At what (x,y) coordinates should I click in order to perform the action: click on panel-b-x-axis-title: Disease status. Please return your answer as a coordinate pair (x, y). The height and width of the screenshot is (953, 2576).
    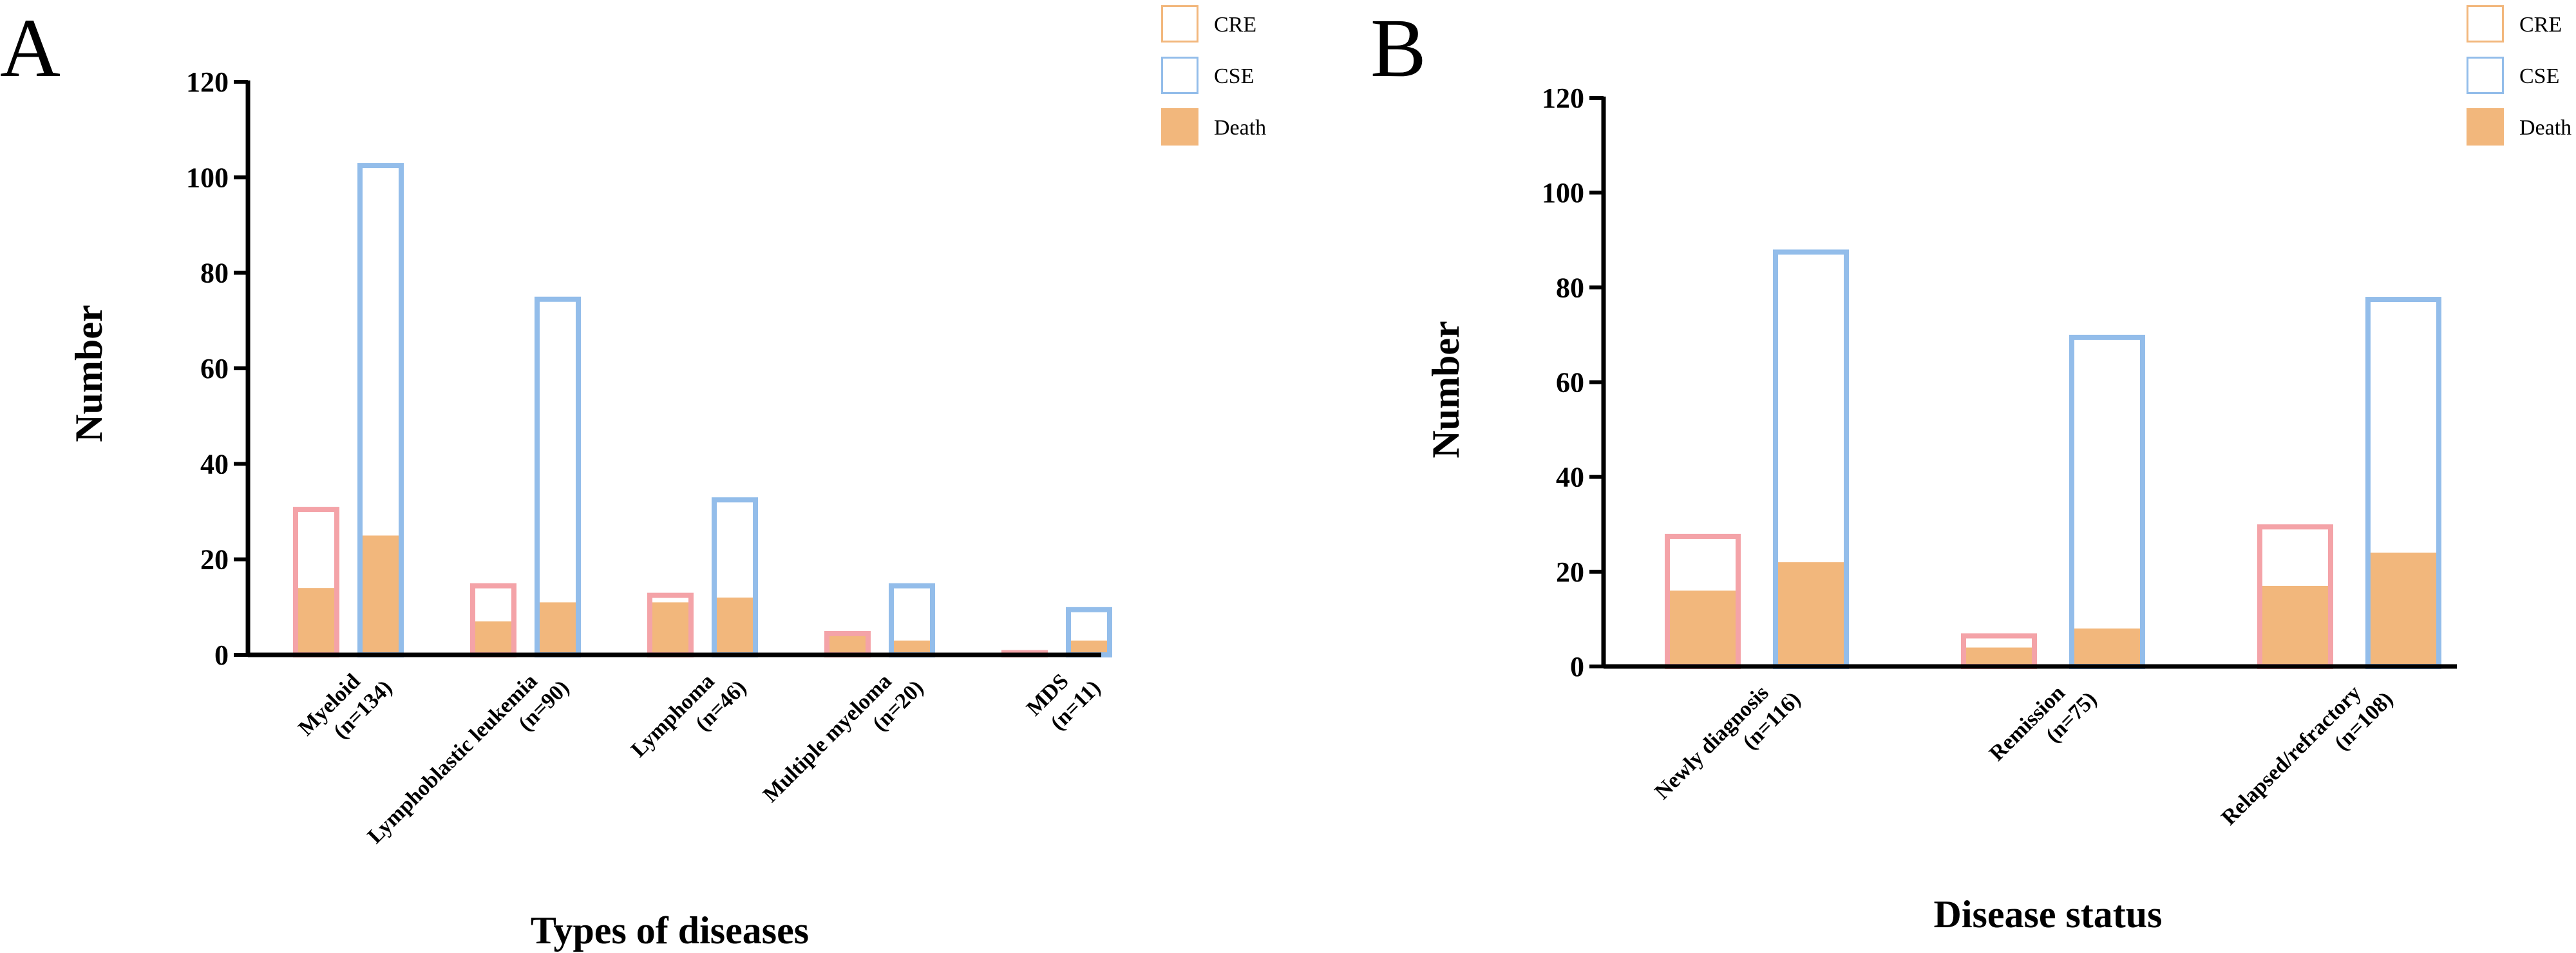
    Looking at the image, I should click on (2048, 914).